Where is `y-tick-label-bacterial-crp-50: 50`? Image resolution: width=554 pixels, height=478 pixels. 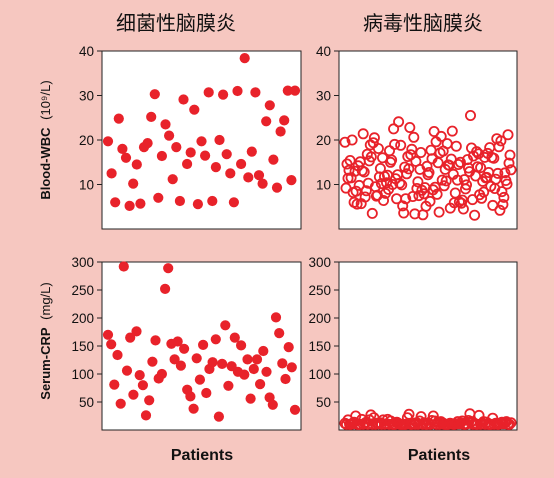 y-tick-label-bacterial-crp-50: 50 is located at coordinates (86, 402).